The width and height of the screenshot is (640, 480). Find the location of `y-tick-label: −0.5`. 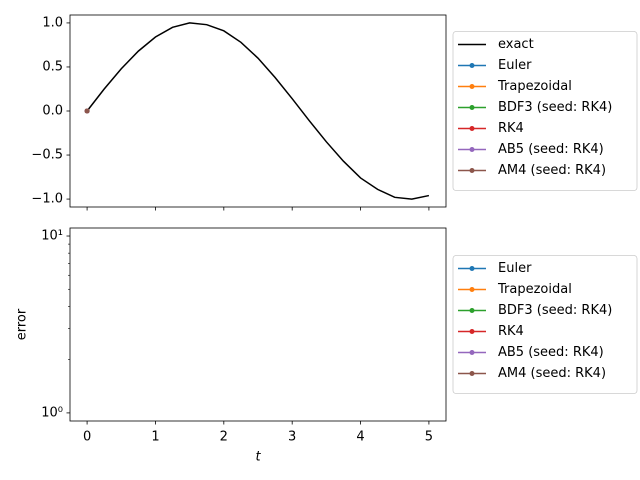

y-tick-label: −0.5 is located at coordinates (47, 155).